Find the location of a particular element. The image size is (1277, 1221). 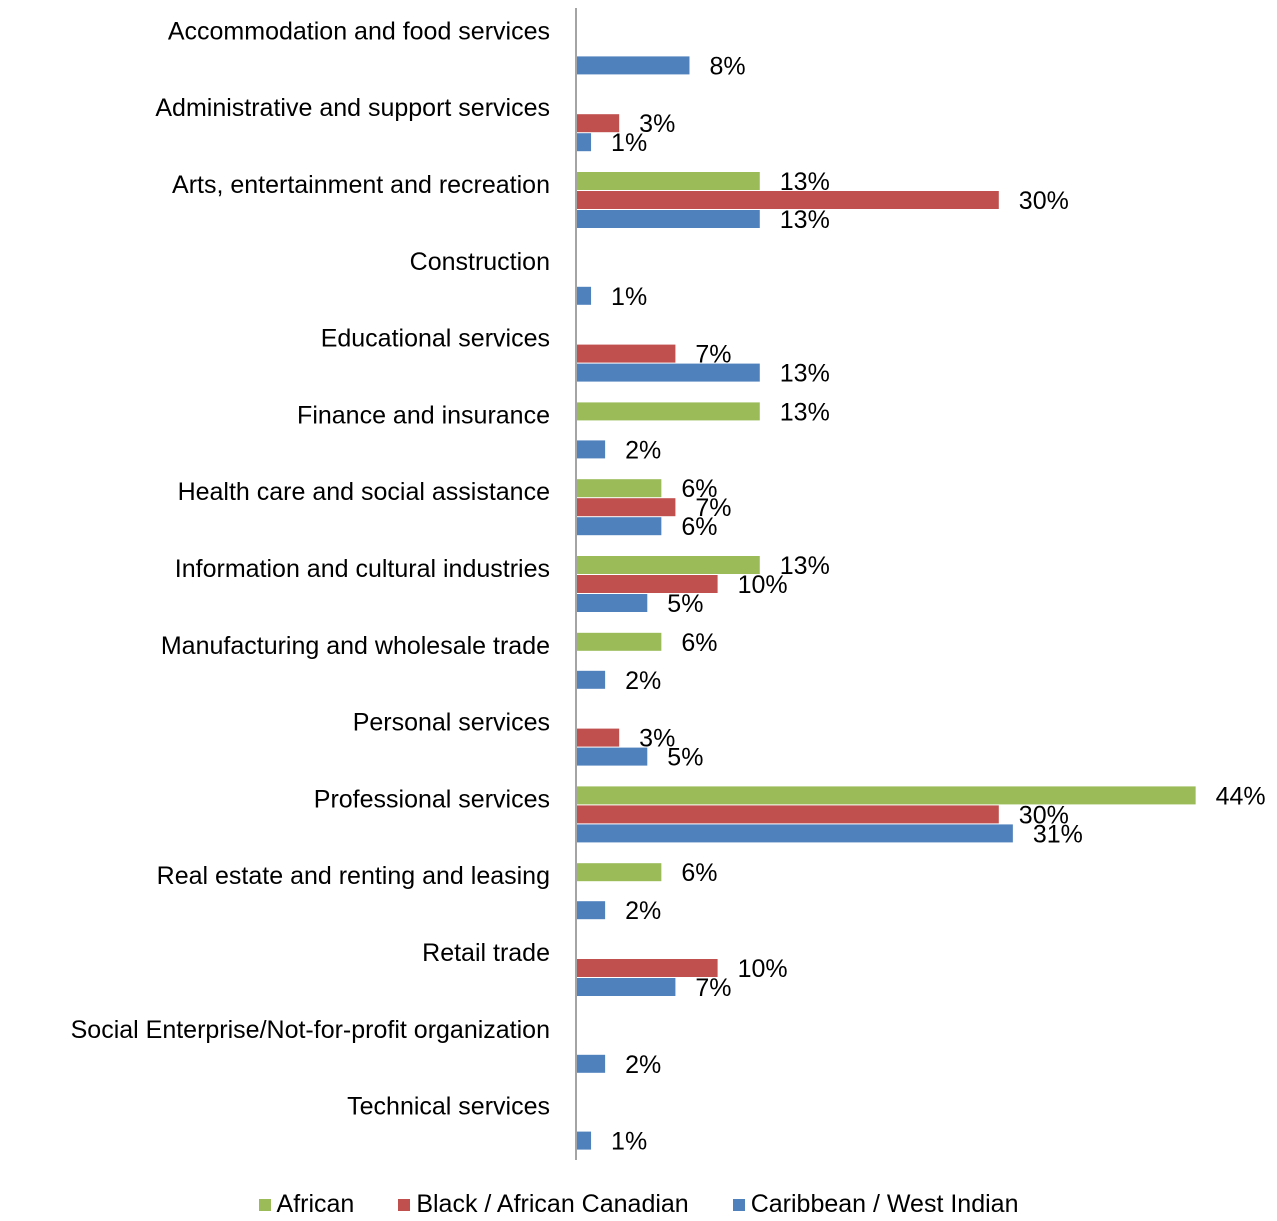

data-label-african-health-care-and-social-assistance: 6% is located at coordinates (699, 489).